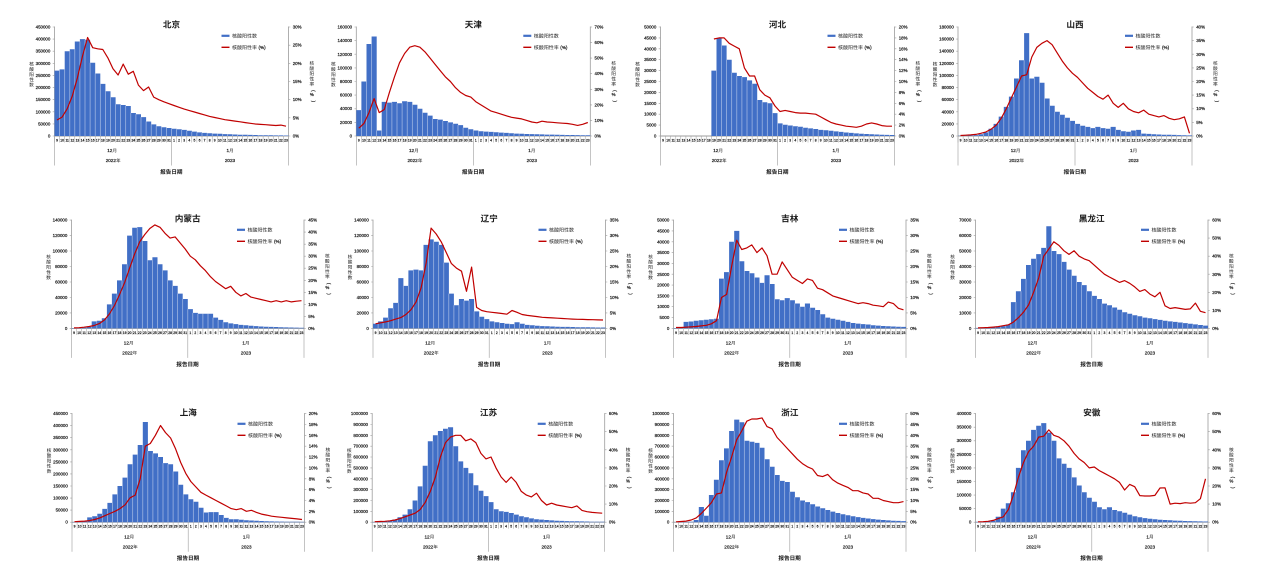 Image resolution: width=1268 pixels, height=582 pixels. What do you see at coordinates (782, 333) in the screenshot?
I see `svg-text: 30` at bounding box center [782, 333].